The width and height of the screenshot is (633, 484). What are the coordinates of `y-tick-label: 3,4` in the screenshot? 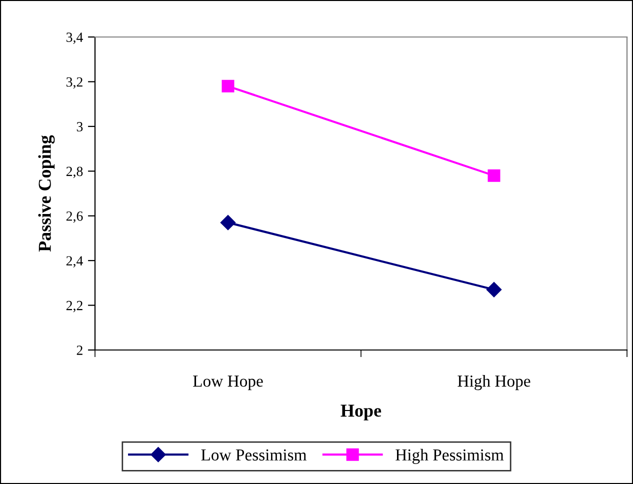 It's located at (74, 38).